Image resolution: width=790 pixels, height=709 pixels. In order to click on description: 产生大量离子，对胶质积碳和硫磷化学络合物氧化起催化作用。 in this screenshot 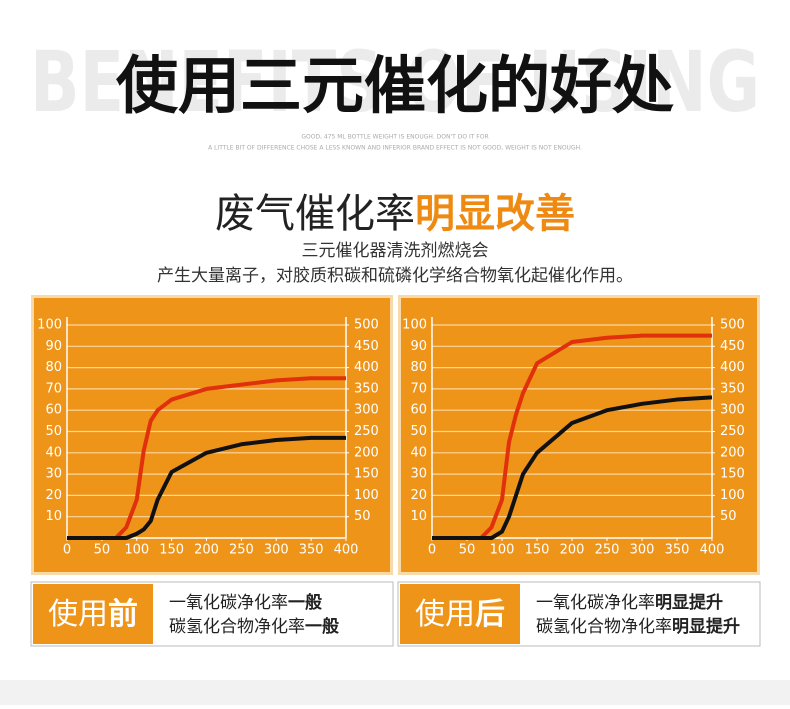, I will do `click(395, 276)`.